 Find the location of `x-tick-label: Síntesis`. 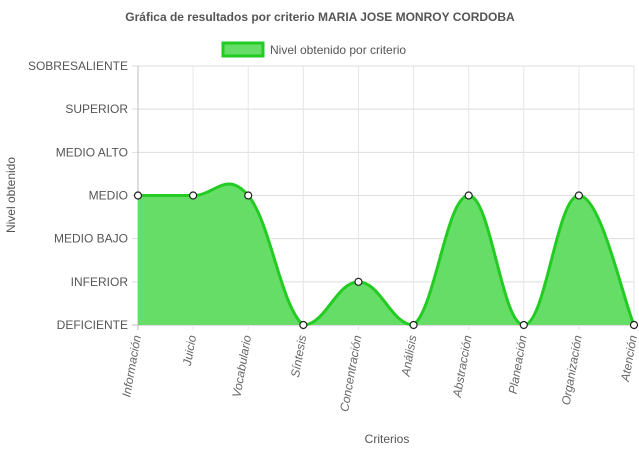

x-tick-label: Síntesis is located at coordinates (298, 356).